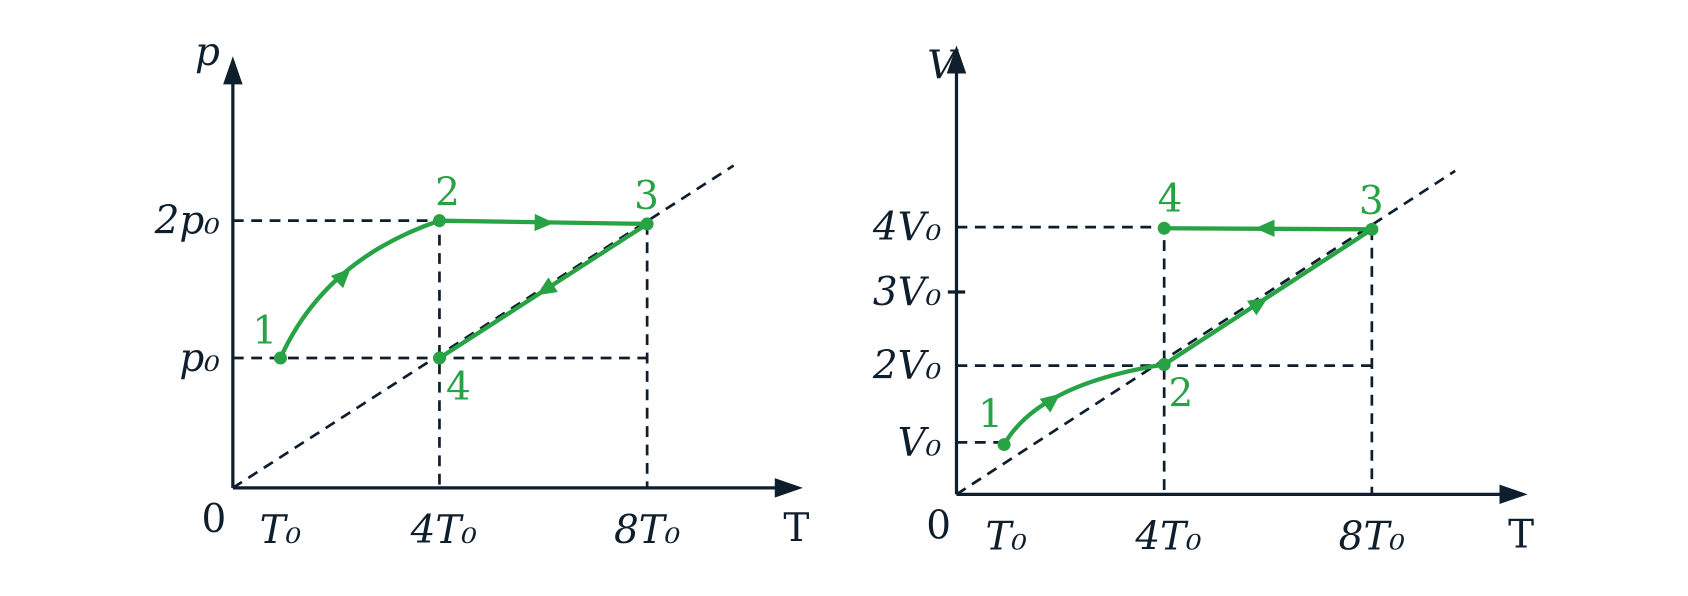 The width and height of the screenshot is (1688, 596). I want to click on y-axis-label: p, so click(207, 52).